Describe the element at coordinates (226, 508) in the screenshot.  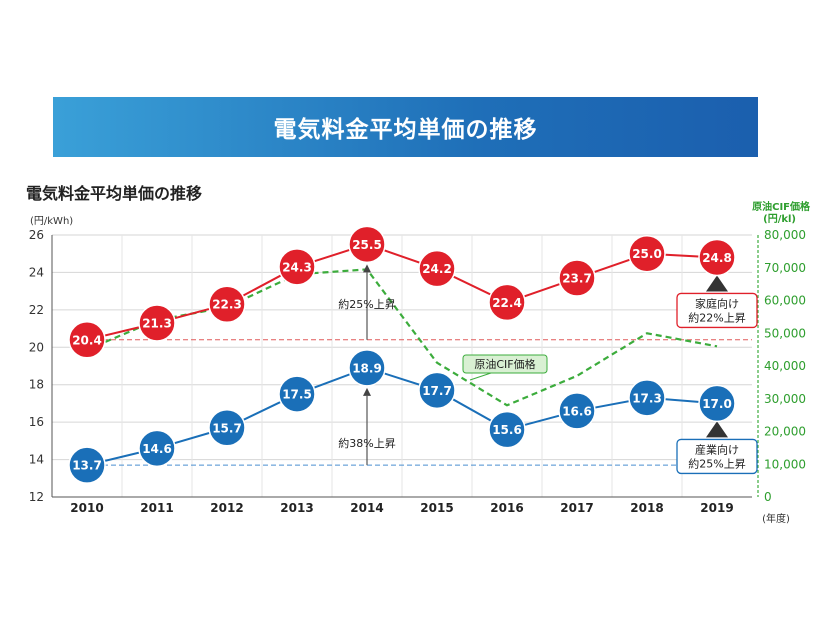
I see `x-tick-label: 2012` at that location.